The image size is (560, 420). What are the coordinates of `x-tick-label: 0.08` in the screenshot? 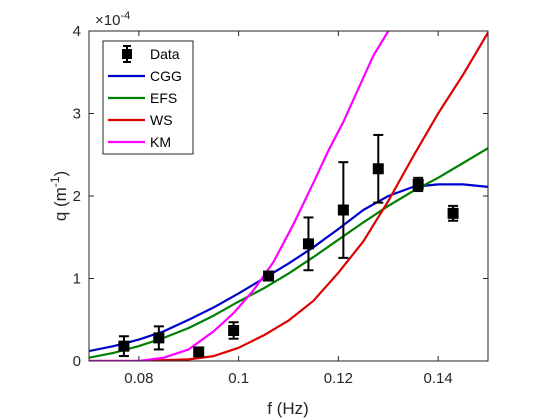 It's located at (138, 378).